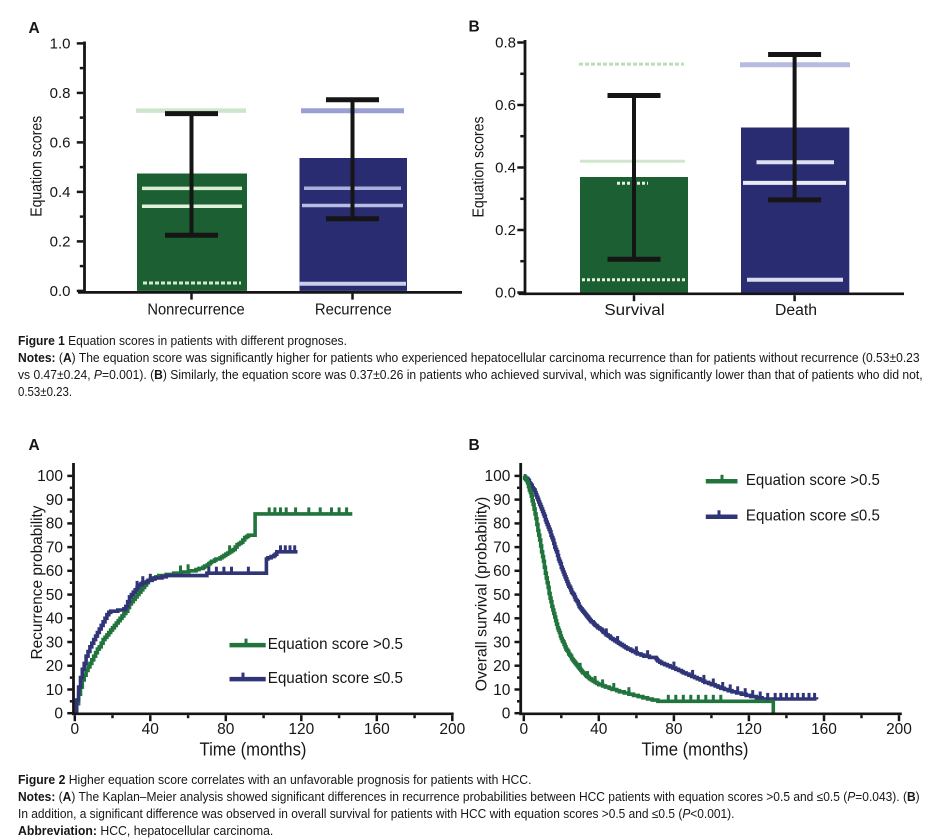  What do you see at coordinates (796, 310) in the screenshot?
I see `svg-text: Death` at bounding box center [796, 310].